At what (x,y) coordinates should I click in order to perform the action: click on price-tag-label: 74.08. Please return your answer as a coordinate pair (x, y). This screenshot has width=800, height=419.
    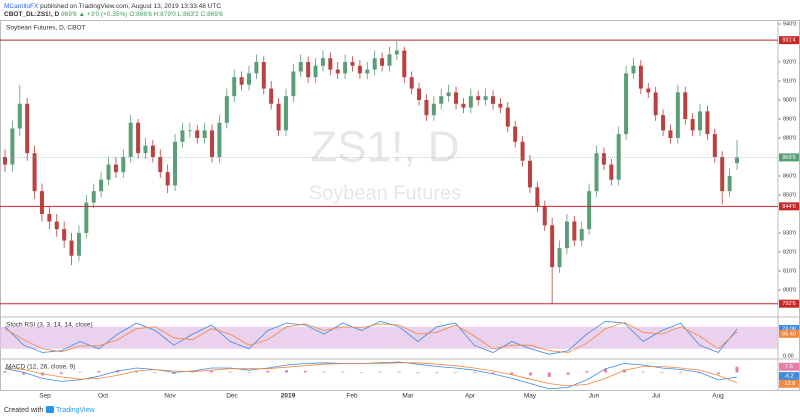
    Looking at the image, I should click on (789, 329).